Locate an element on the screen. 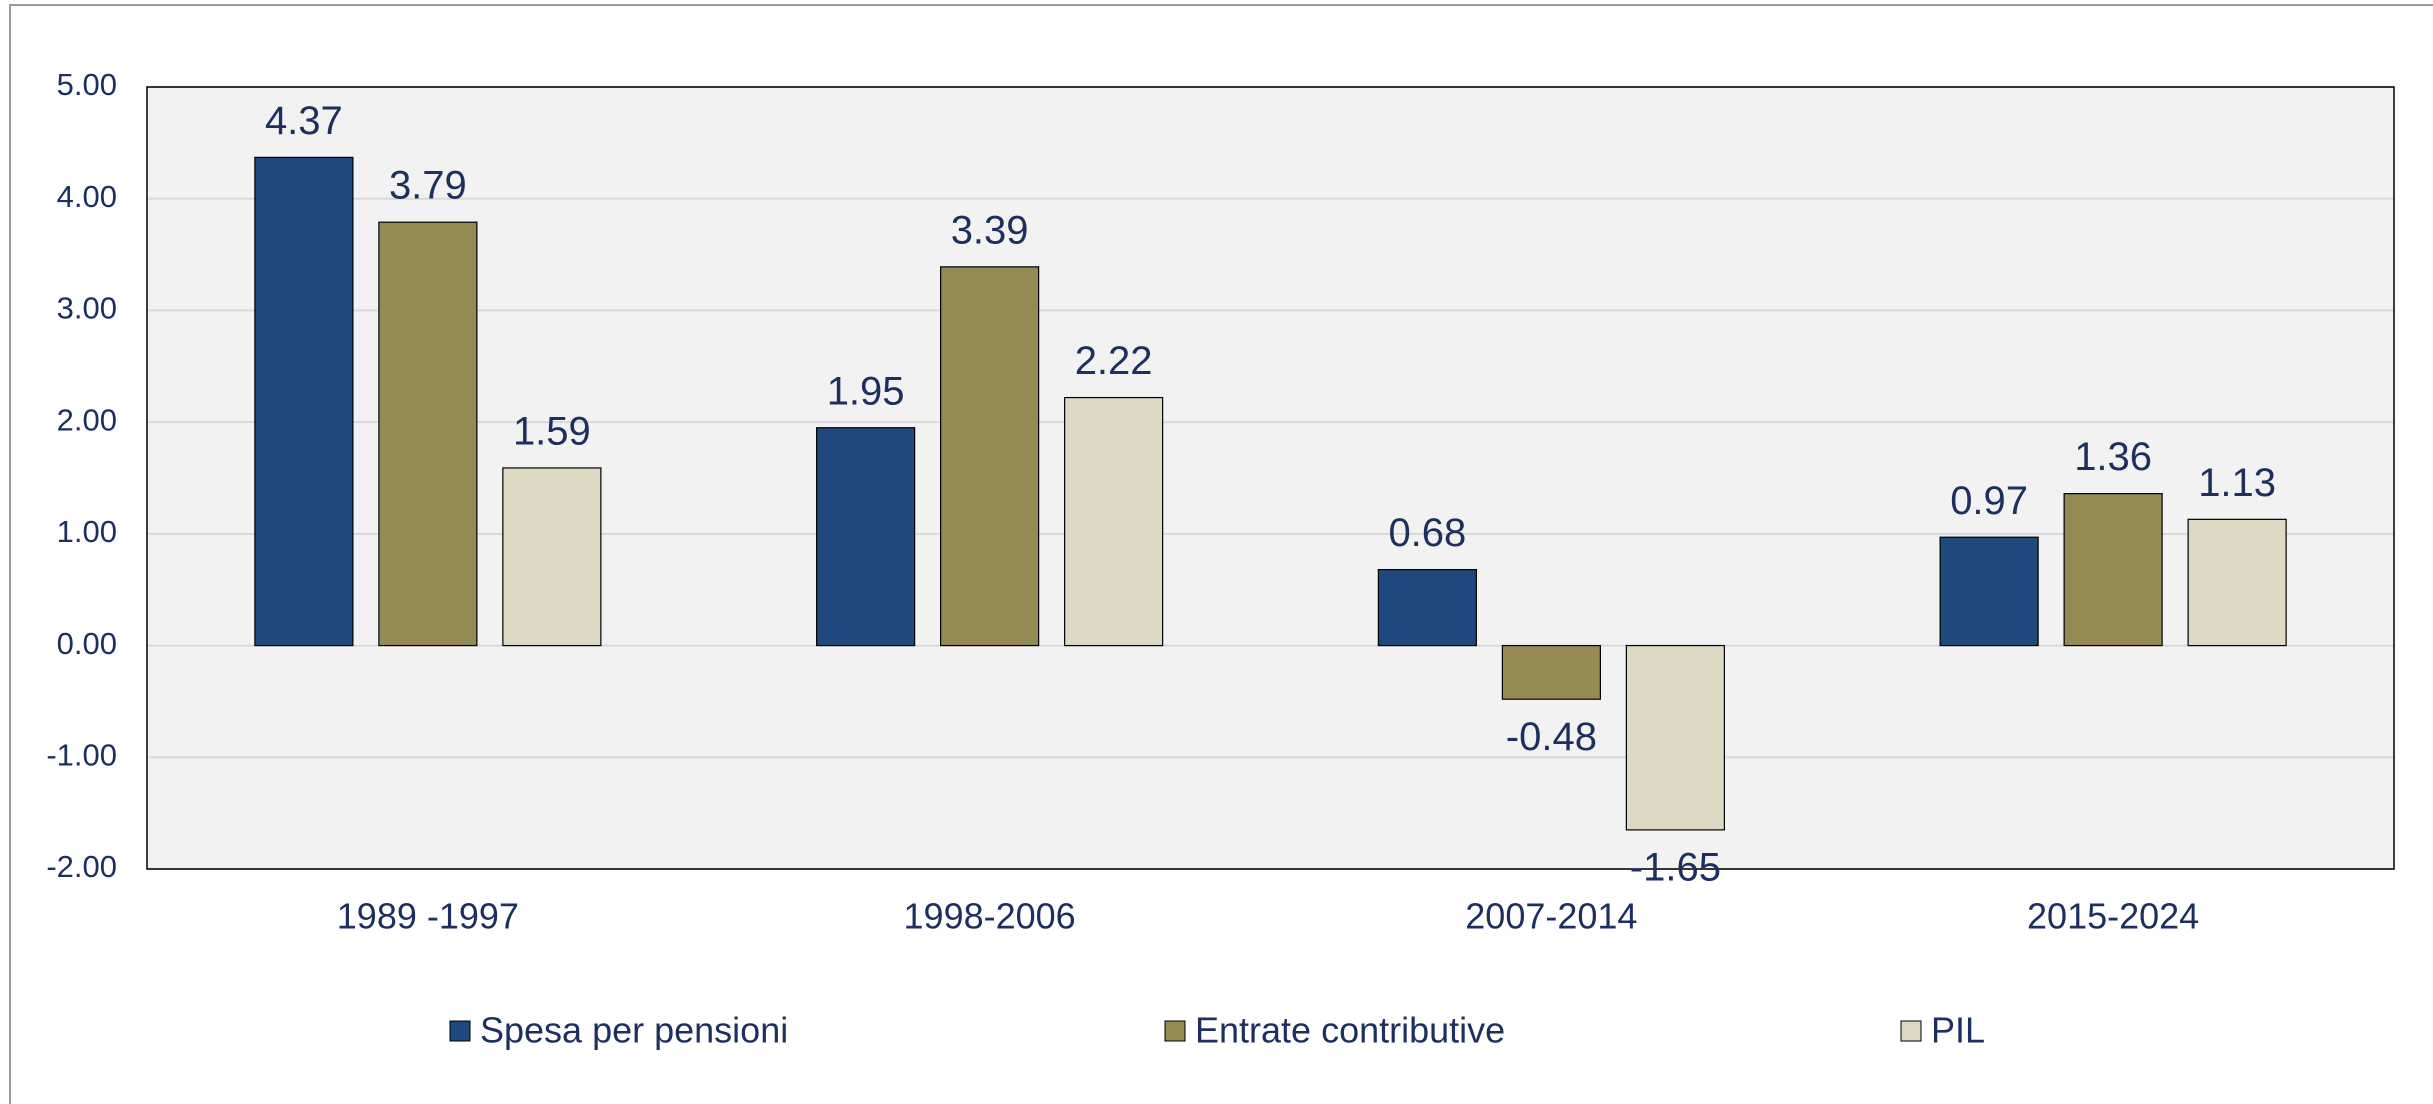 This screenshot has width=2433, height=1104. data-label: -0.48 is located at coordinates (1551, 737).